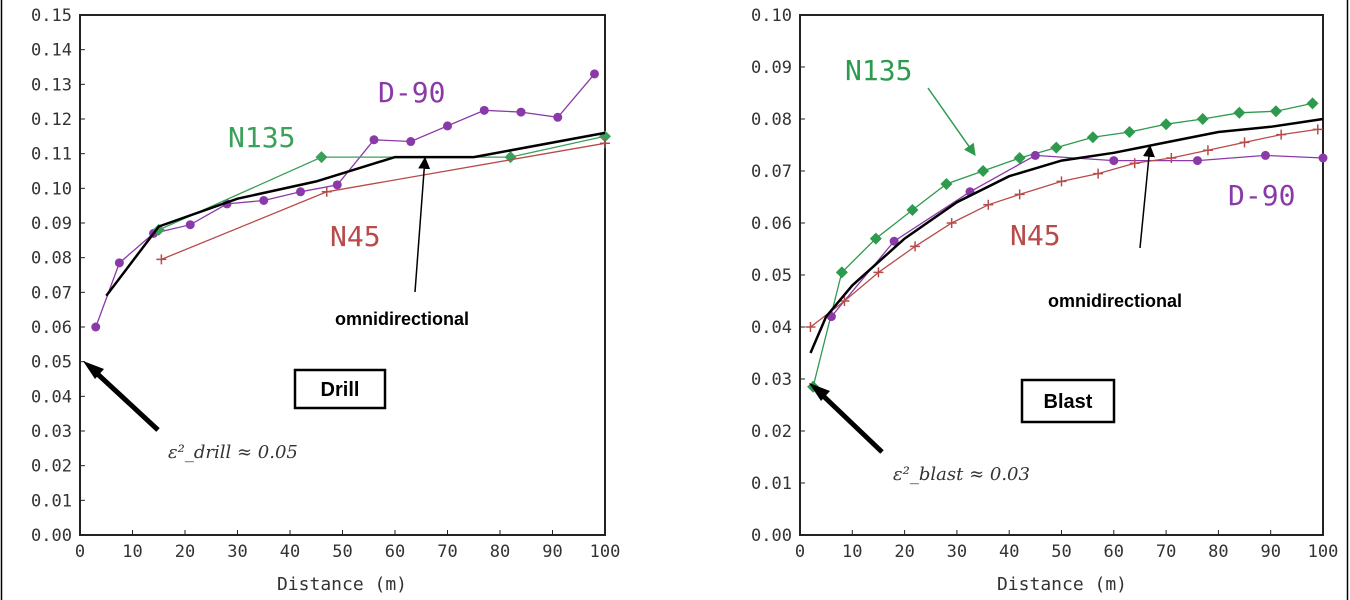  I want to click on blast-n135-arrow, so click(951, 121).